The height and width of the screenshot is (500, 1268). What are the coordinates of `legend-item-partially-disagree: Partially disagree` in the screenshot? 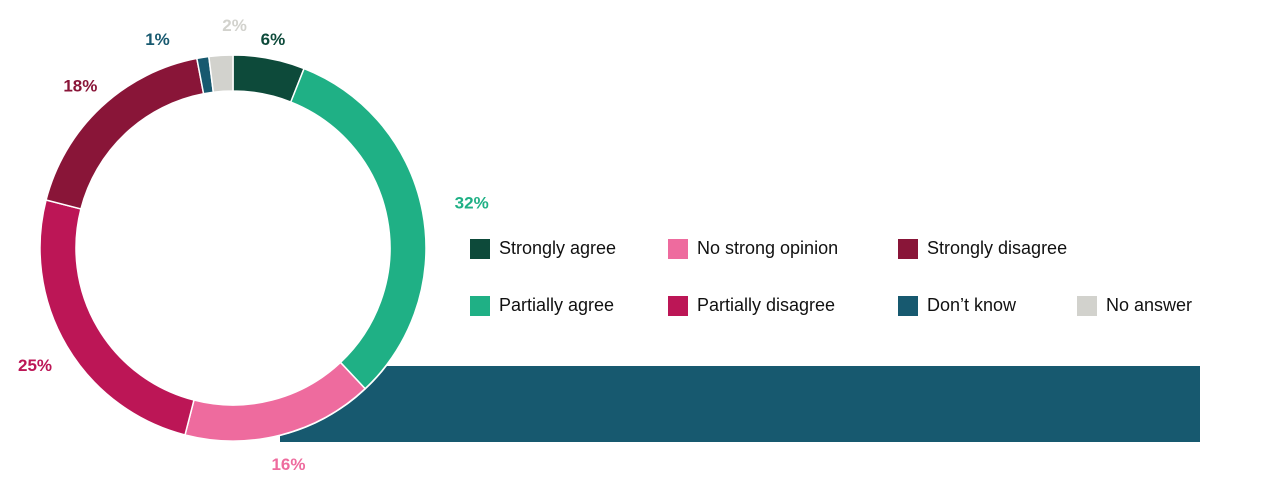 It's located at (751, 305).